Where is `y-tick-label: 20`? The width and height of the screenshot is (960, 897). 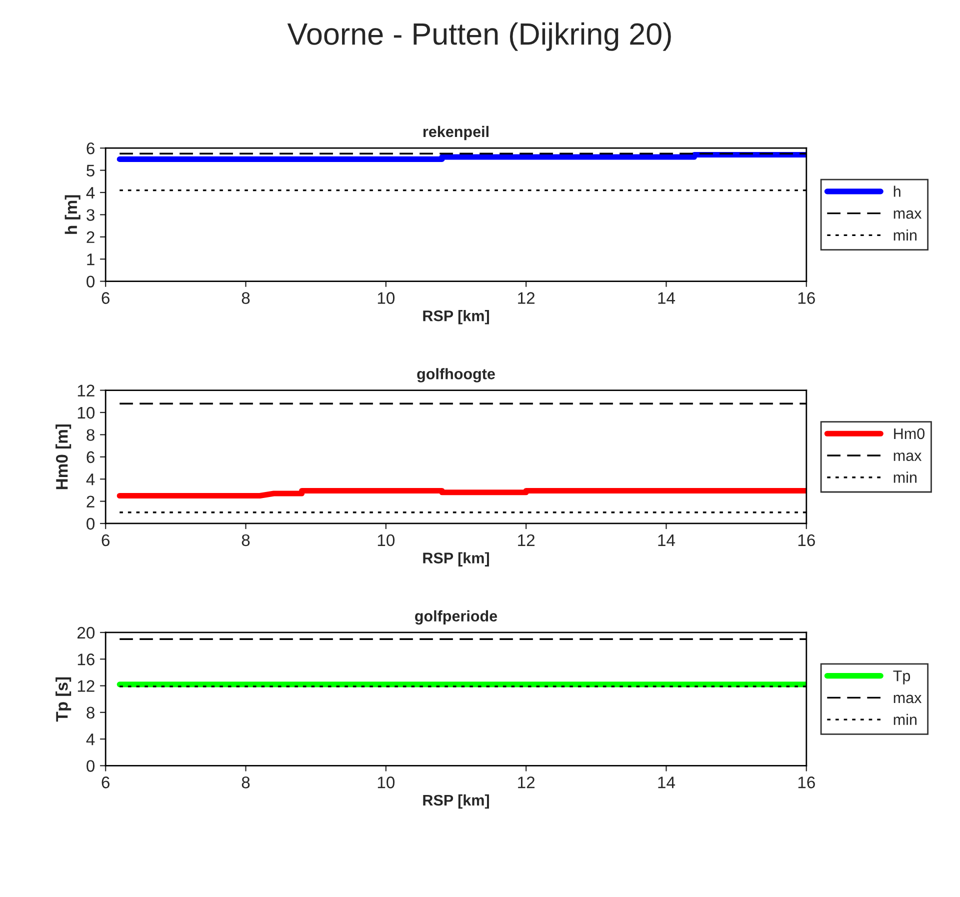
y-tick-label: 20 is located at coordinates (86, 632).